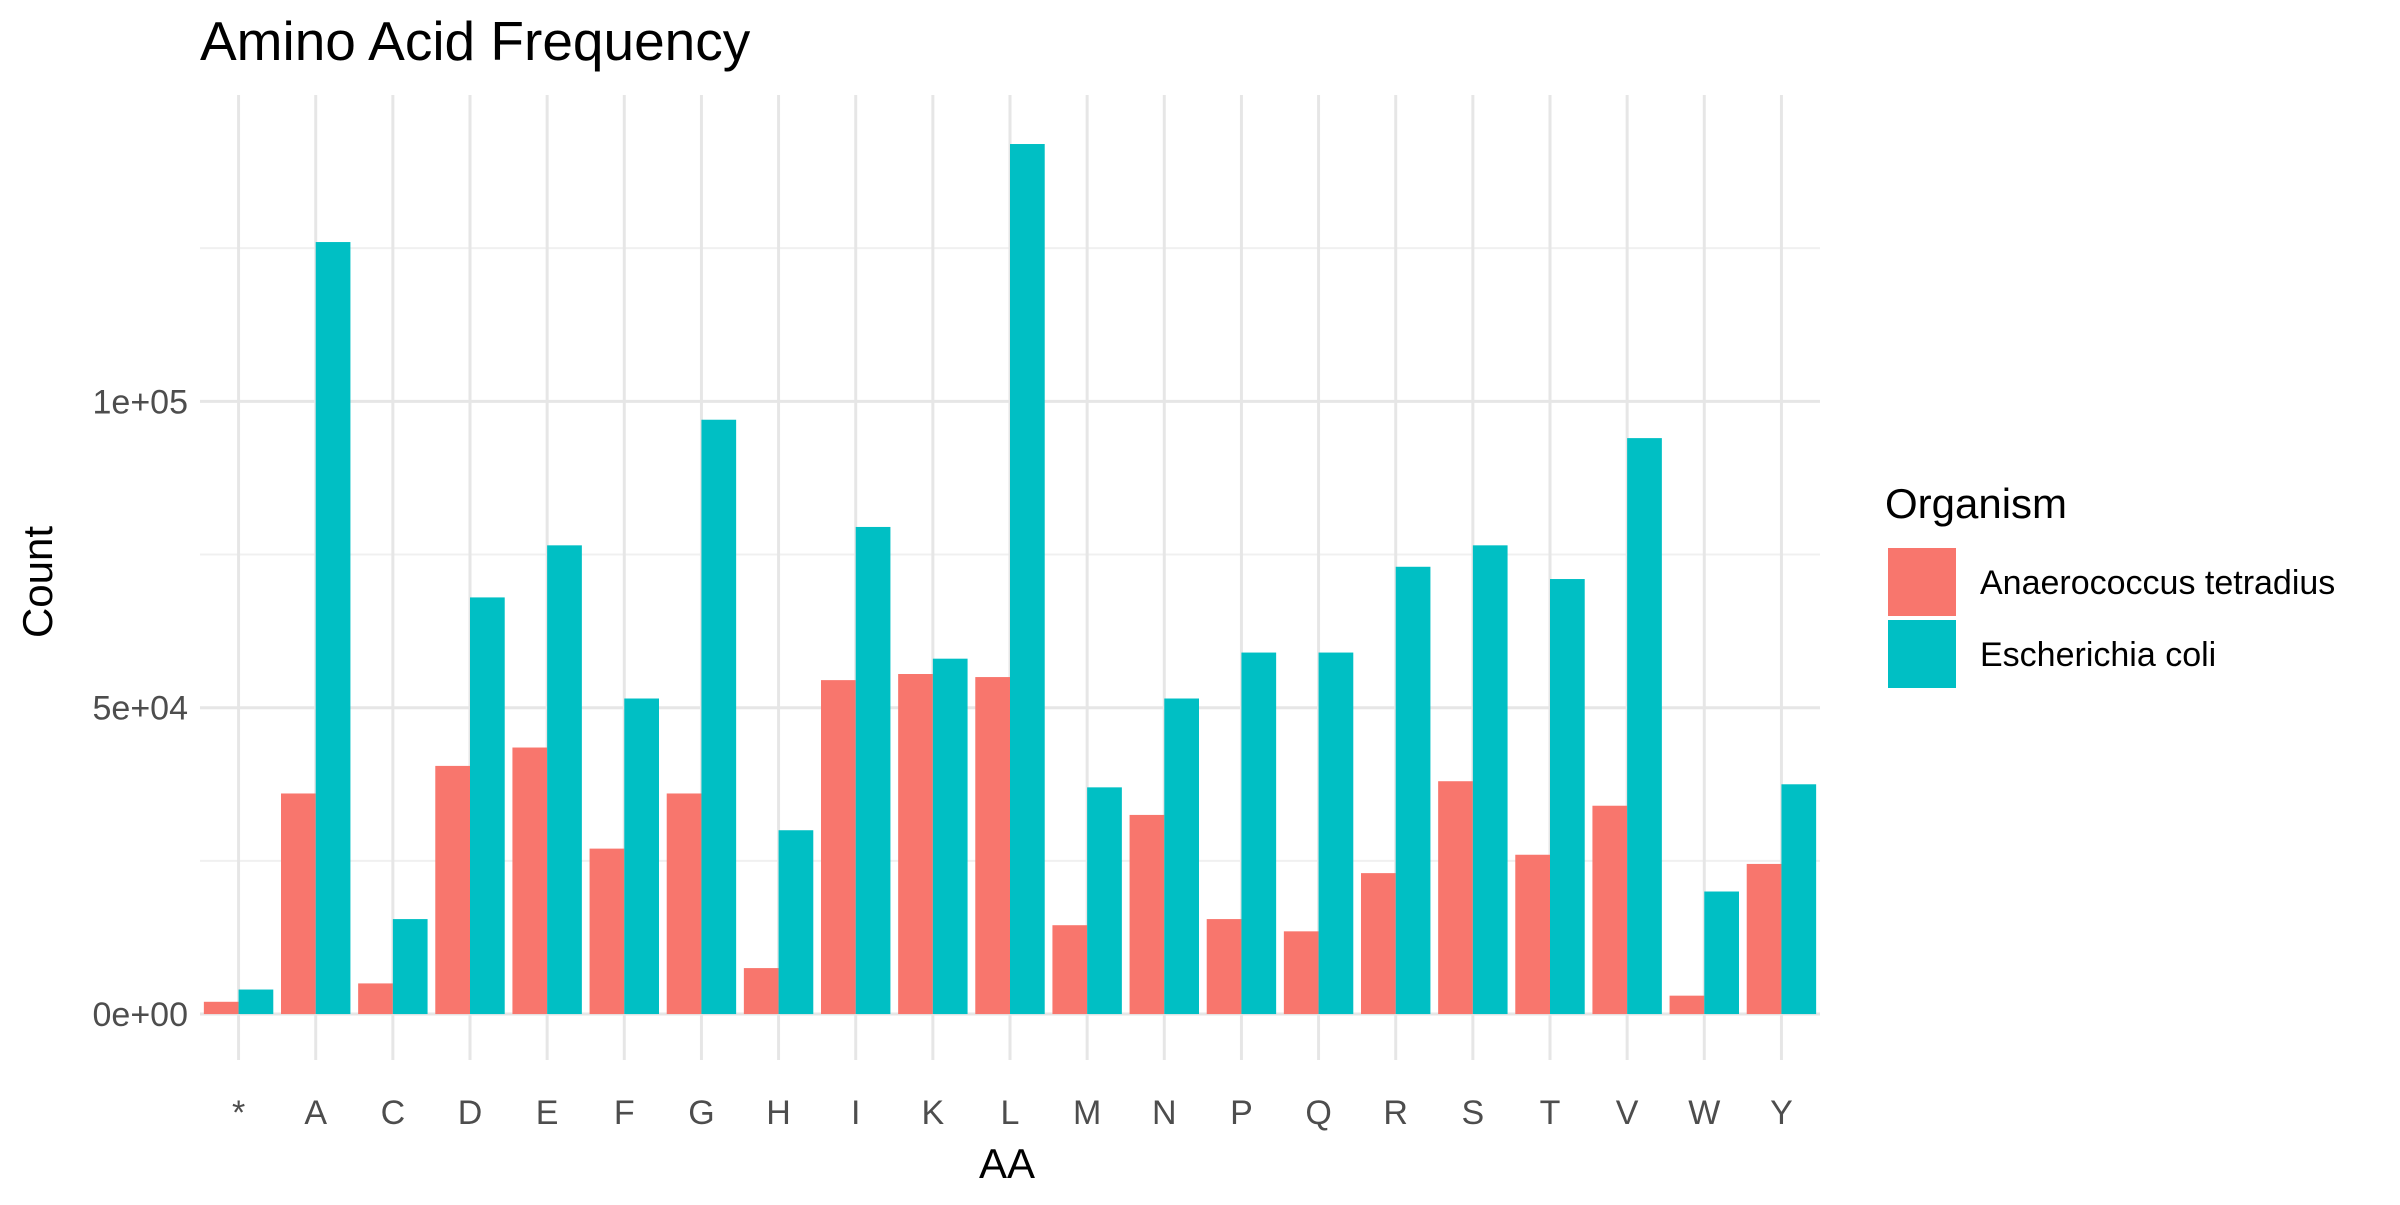 The width and height of the screenshot is (2400, 1205). I want to click on x-axis-ticks: * A C D E F G H I K L M N P Q R S T V W Y, so click(1012, 1113).